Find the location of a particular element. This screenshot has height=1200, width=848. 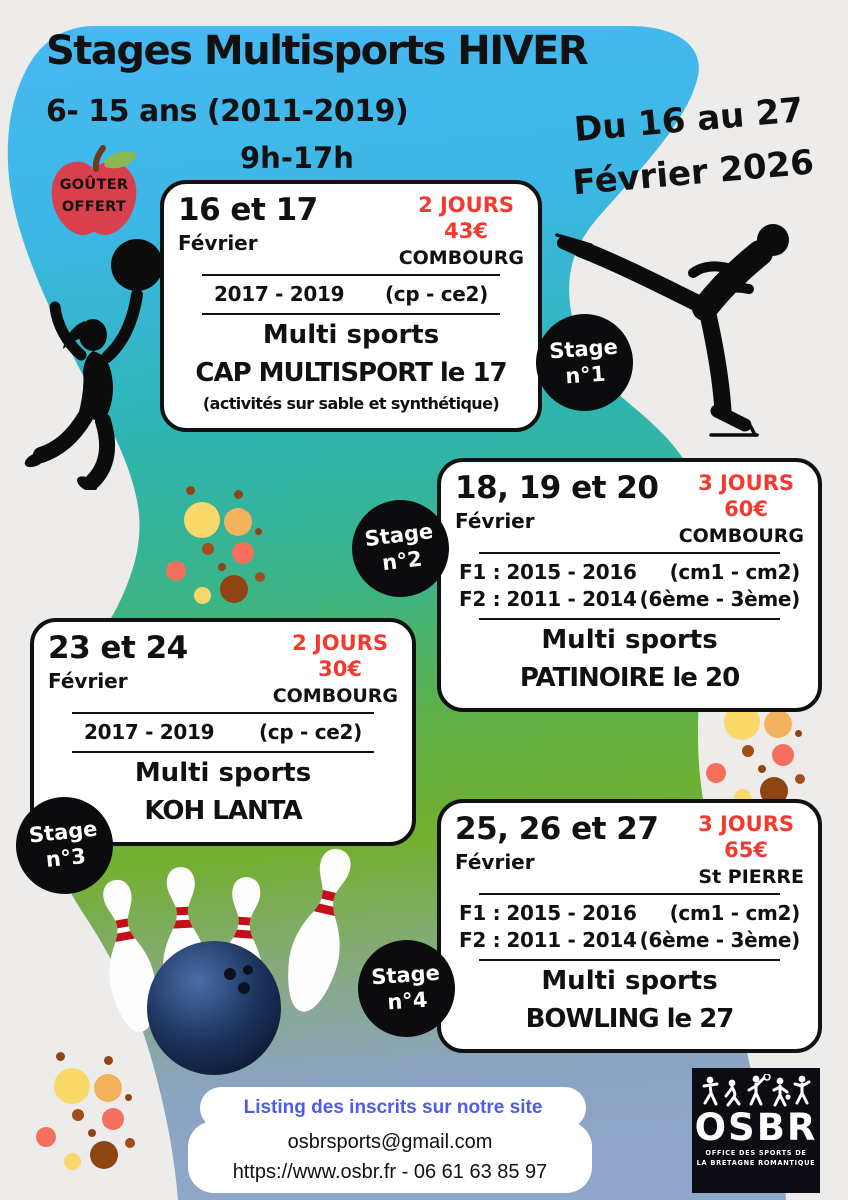

osbr-subtitle-line1: OFFICE DES SPORTS DE is located at coordinates (756, 1153).